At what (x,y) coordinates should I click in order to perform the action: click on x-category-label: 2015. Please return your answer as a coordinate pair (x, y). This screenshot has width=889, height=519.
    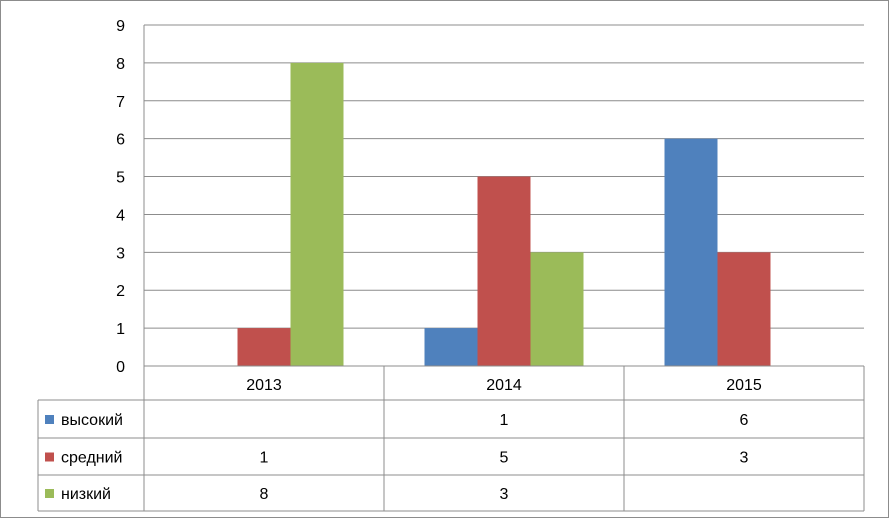
    Looking at the image, I should click on (744, 385).